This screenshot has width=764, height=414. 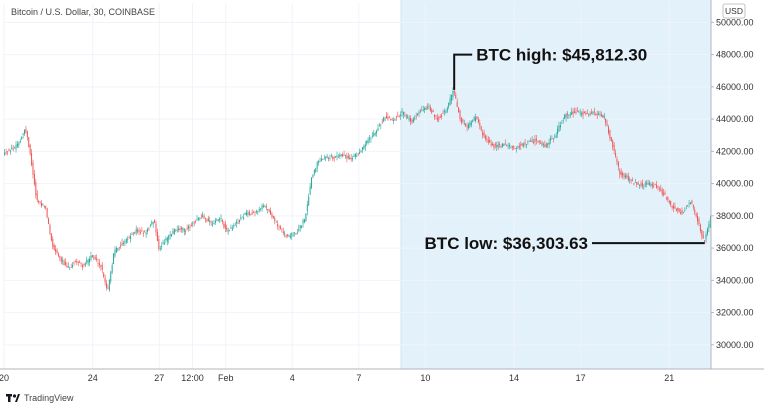 What do you see at coordinates (463, 71) in the screenshot?
I see `btc-high-leader` at bounding box center [463, 71].